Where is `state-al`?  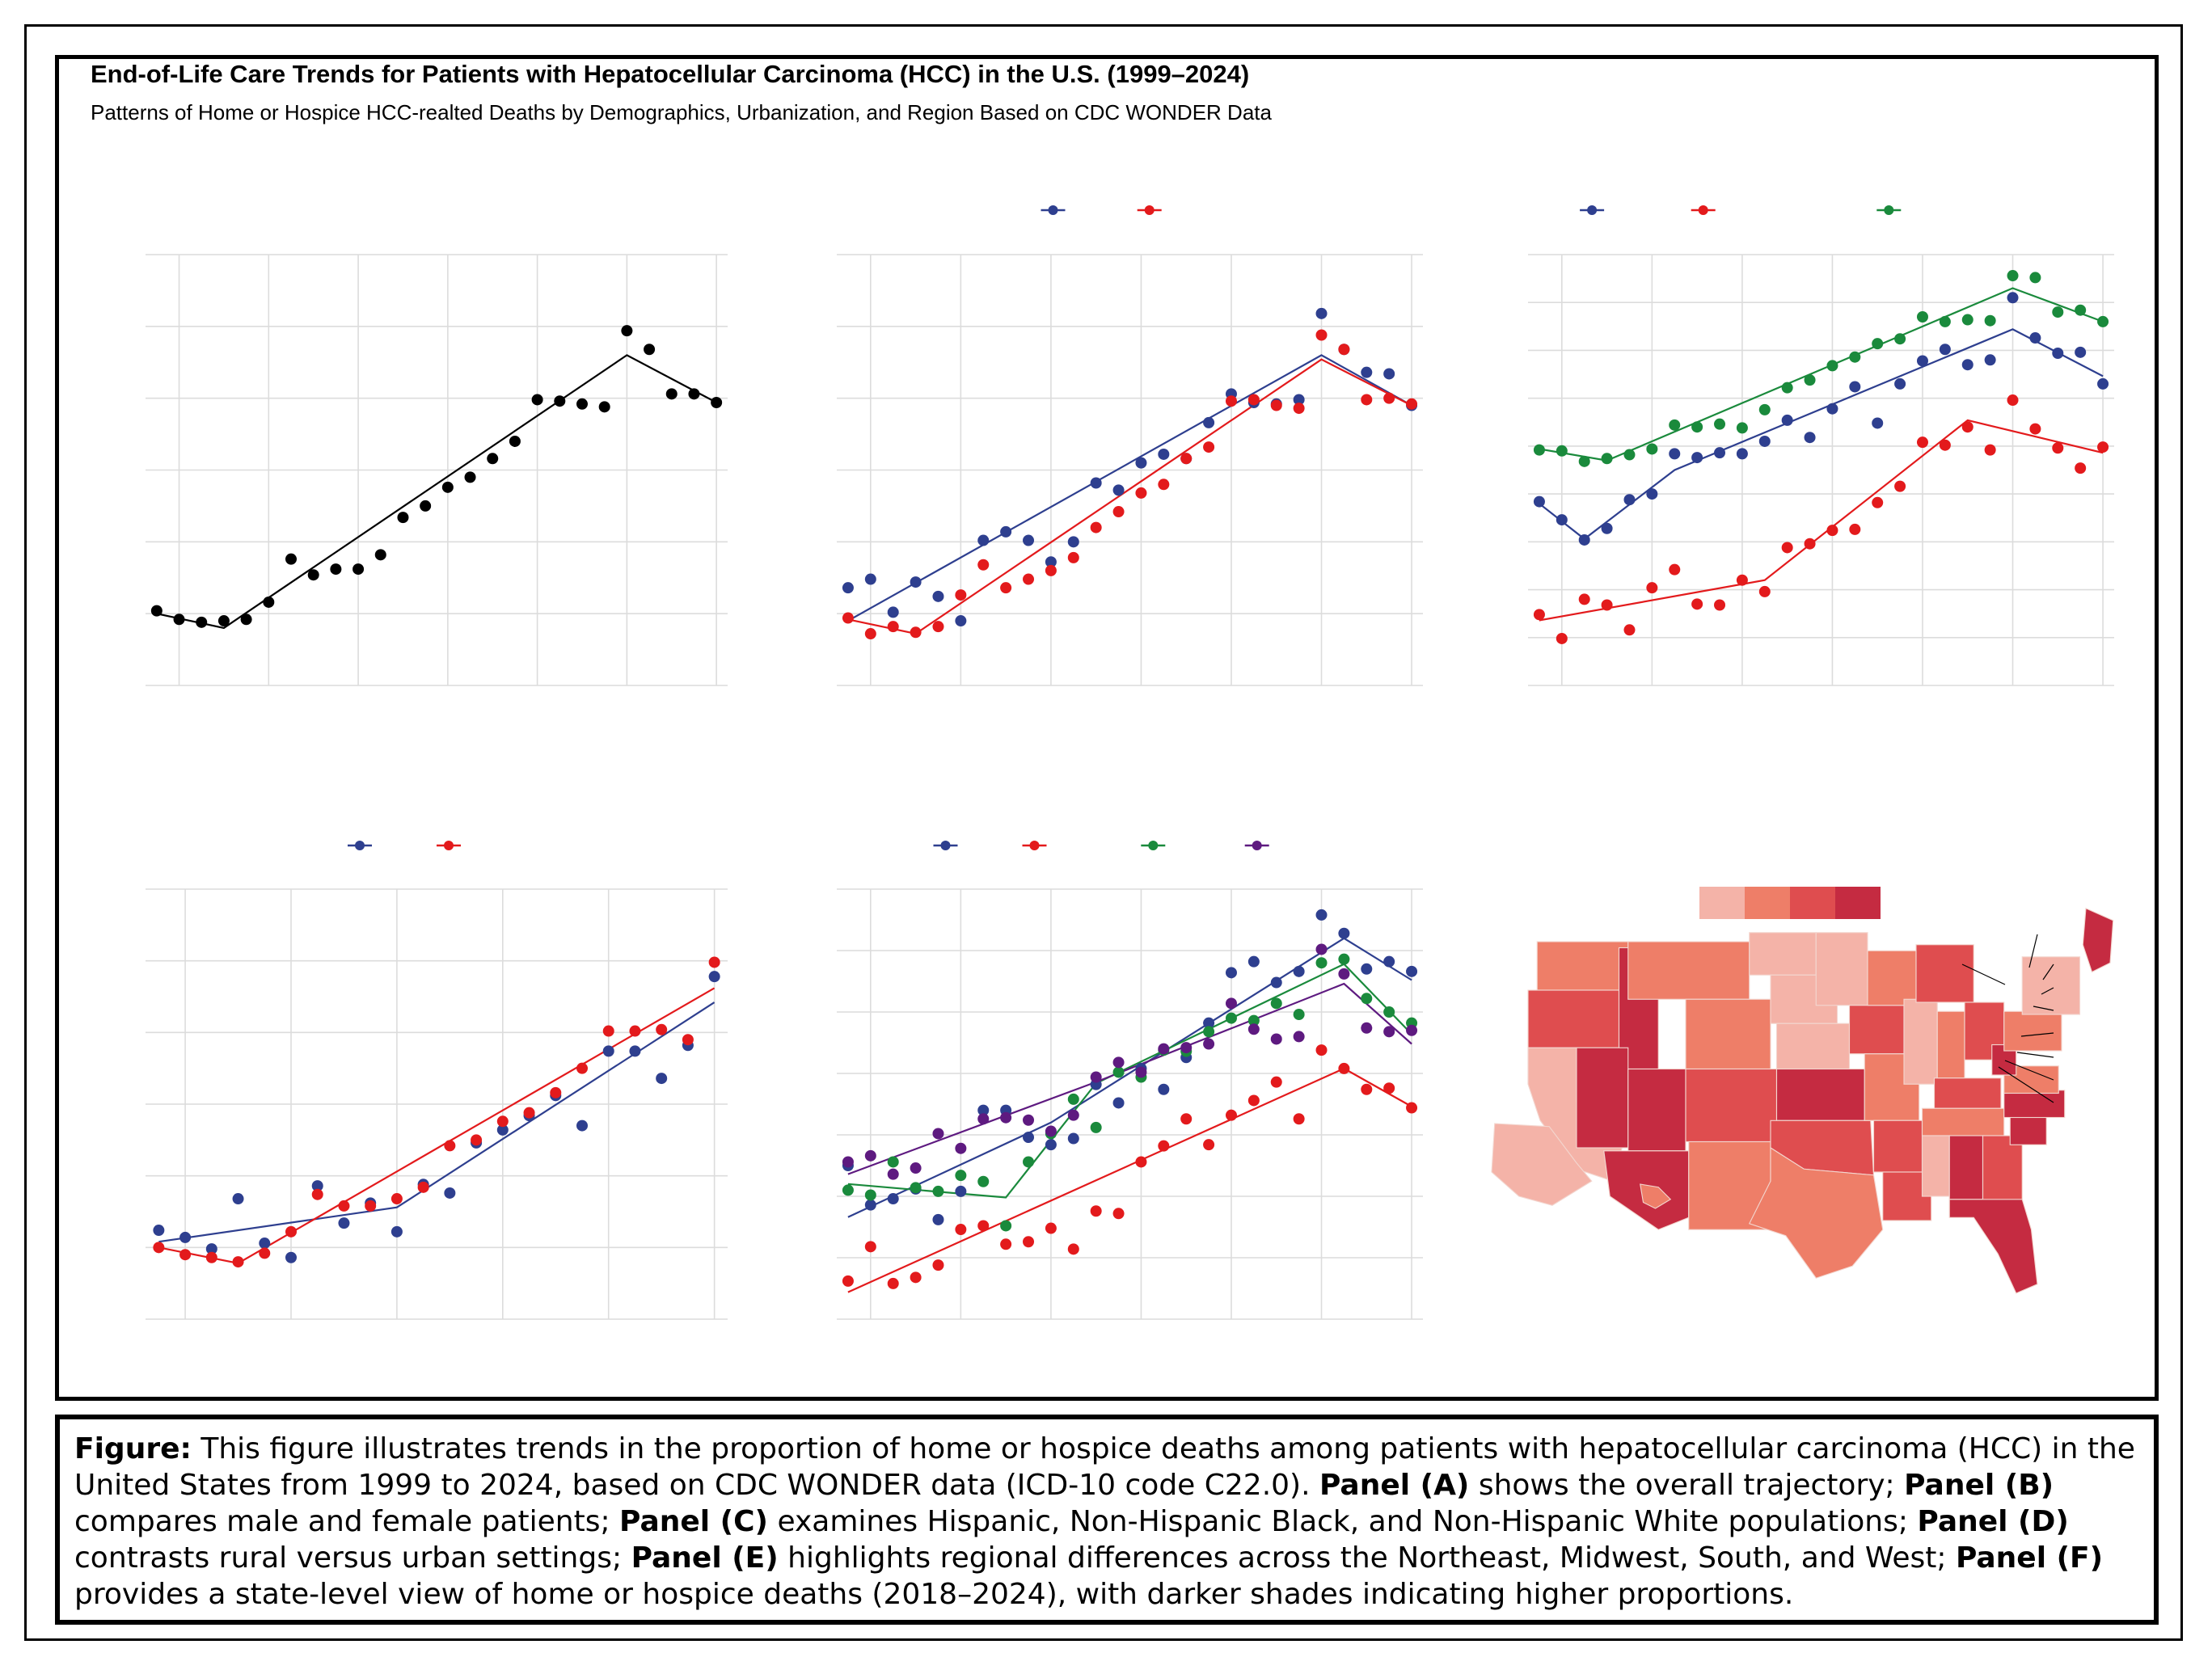 state-al is located at coordinates (1966, 1167).